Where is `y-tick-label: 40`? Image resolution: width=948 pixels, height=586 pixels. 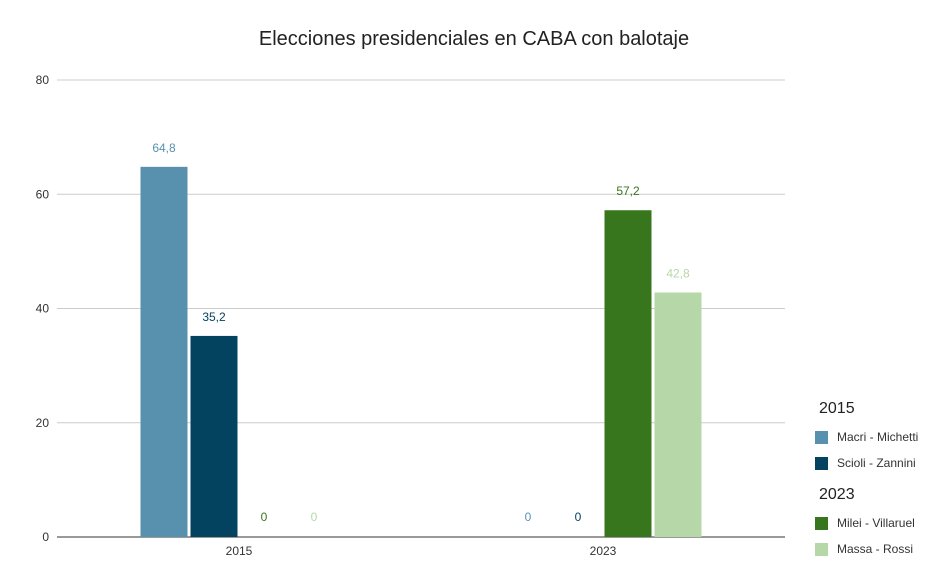 y-tick-label: 40 is located at coordinates (43, 309).